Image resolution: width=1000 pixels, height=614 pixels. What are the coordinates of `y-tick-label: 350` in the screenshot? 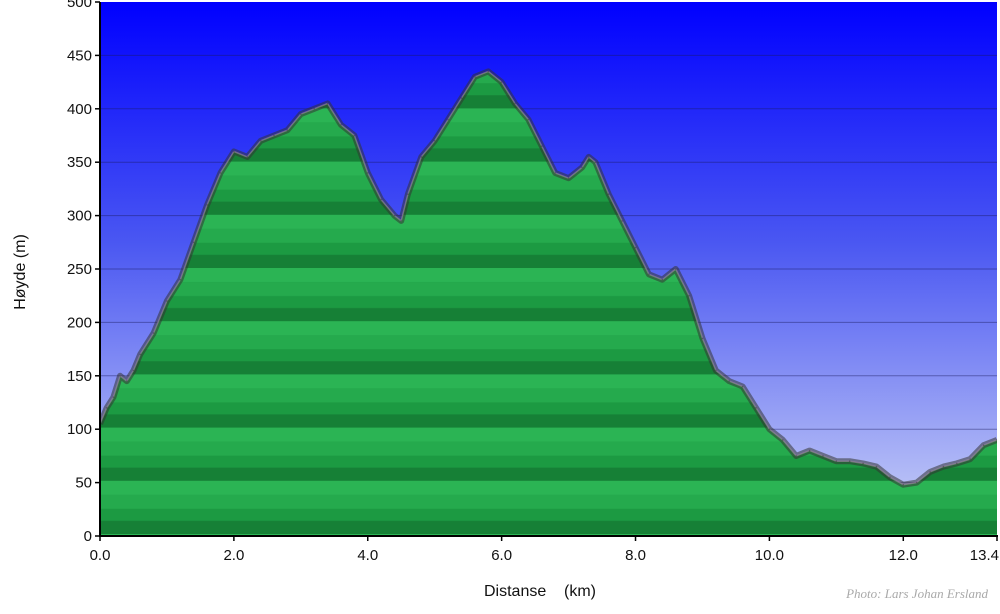 It's located at (79, 162).